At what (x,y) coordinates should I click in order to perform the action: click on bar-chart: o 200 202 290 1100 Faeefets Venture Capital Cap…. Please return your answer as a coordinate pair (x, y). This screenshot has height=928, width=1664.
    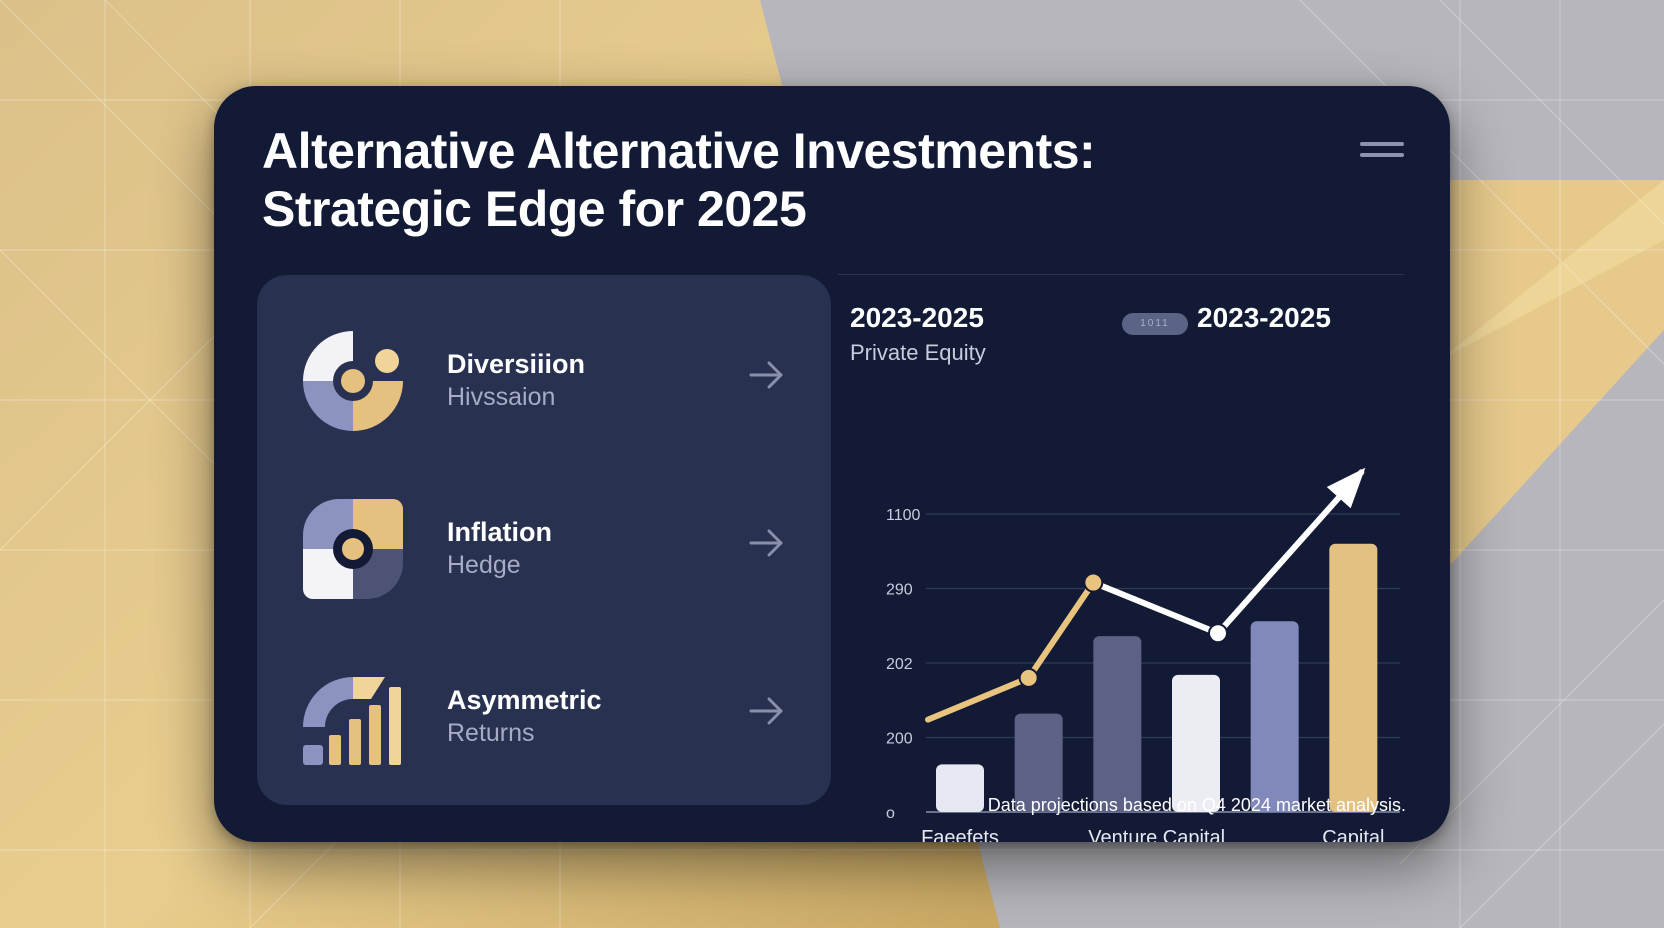
    Looking at the image, I should click on (1143, 654).